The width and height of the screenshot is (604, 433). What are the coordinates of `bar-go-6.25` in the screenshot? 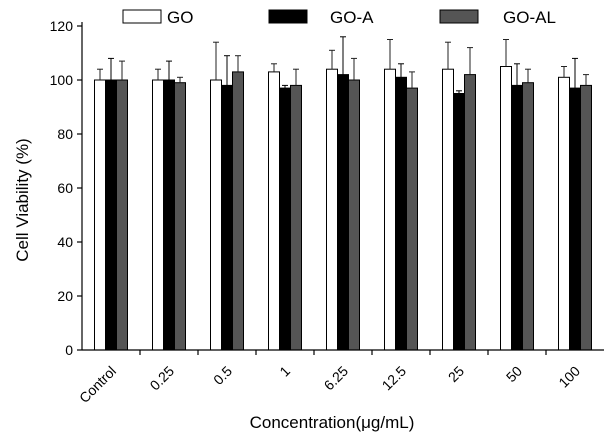 It's located at (332, 209).